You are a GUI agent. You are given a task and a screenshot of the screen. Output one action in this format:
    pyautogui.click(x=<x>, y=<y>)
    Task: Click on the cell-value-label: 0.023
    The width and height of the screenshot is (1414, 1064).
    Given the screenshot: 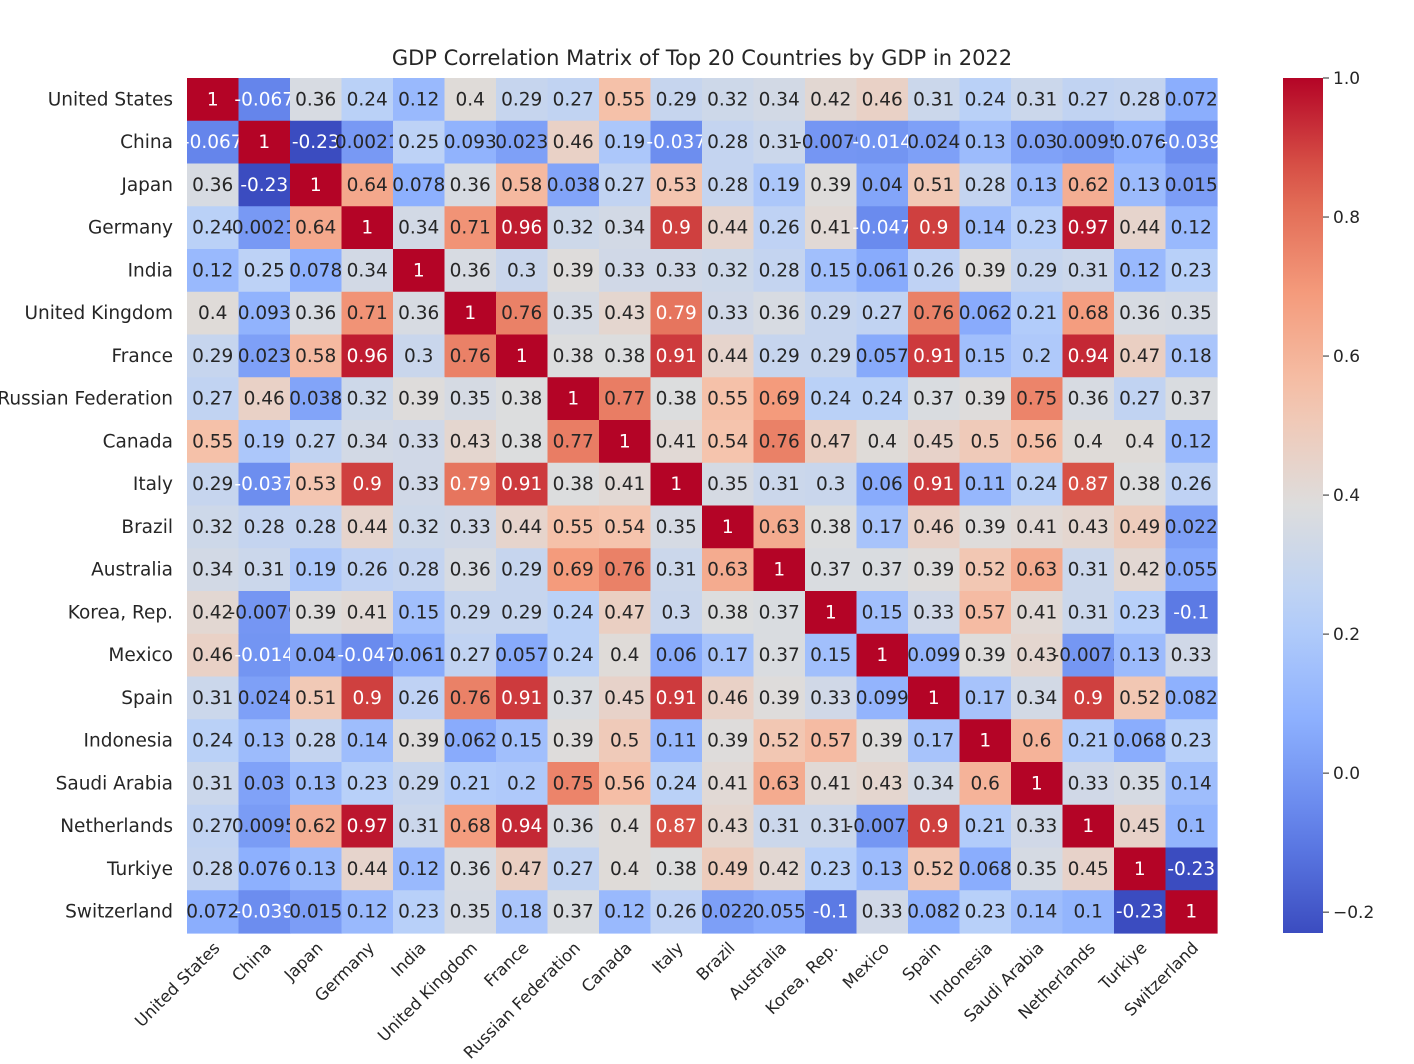 What is the action you would take?
    pyautogui.click(x=264, y=356)
    